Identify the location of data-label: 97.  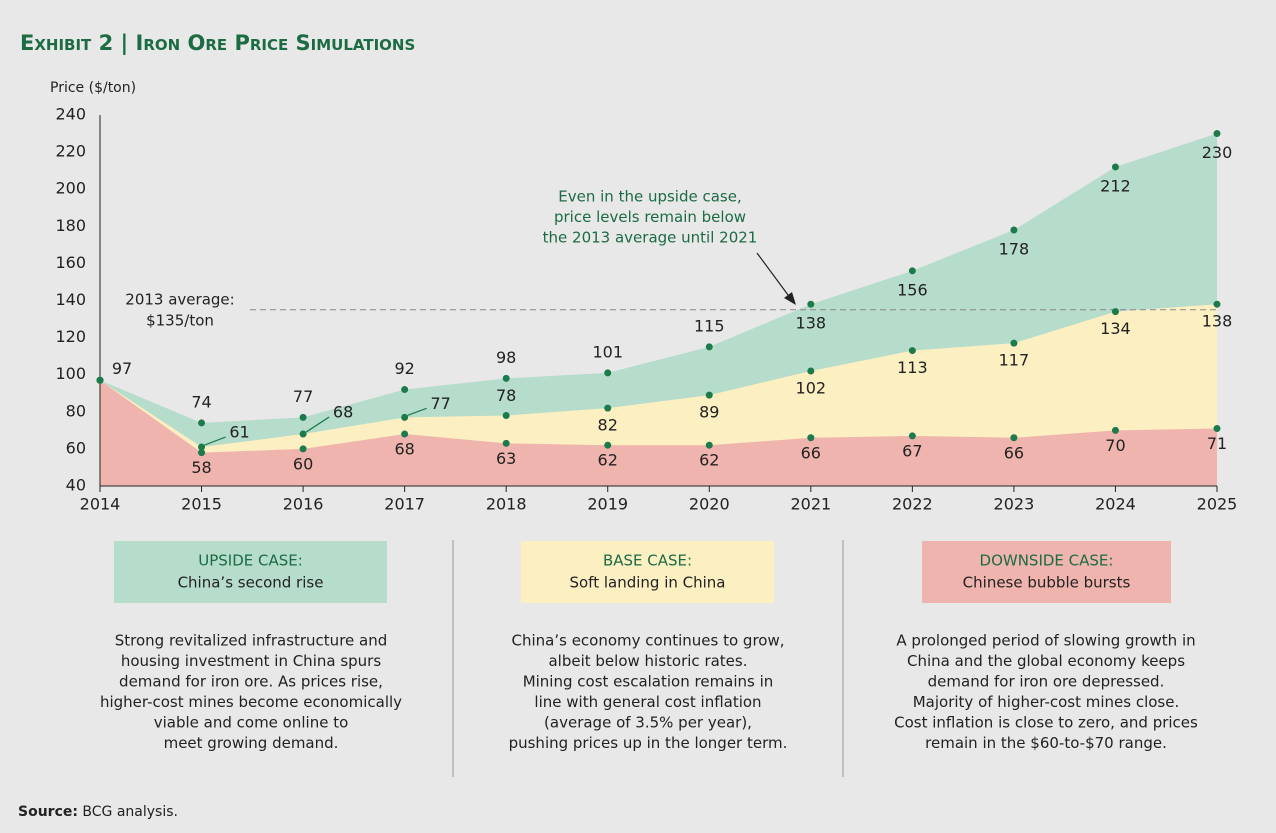
(122, 368).